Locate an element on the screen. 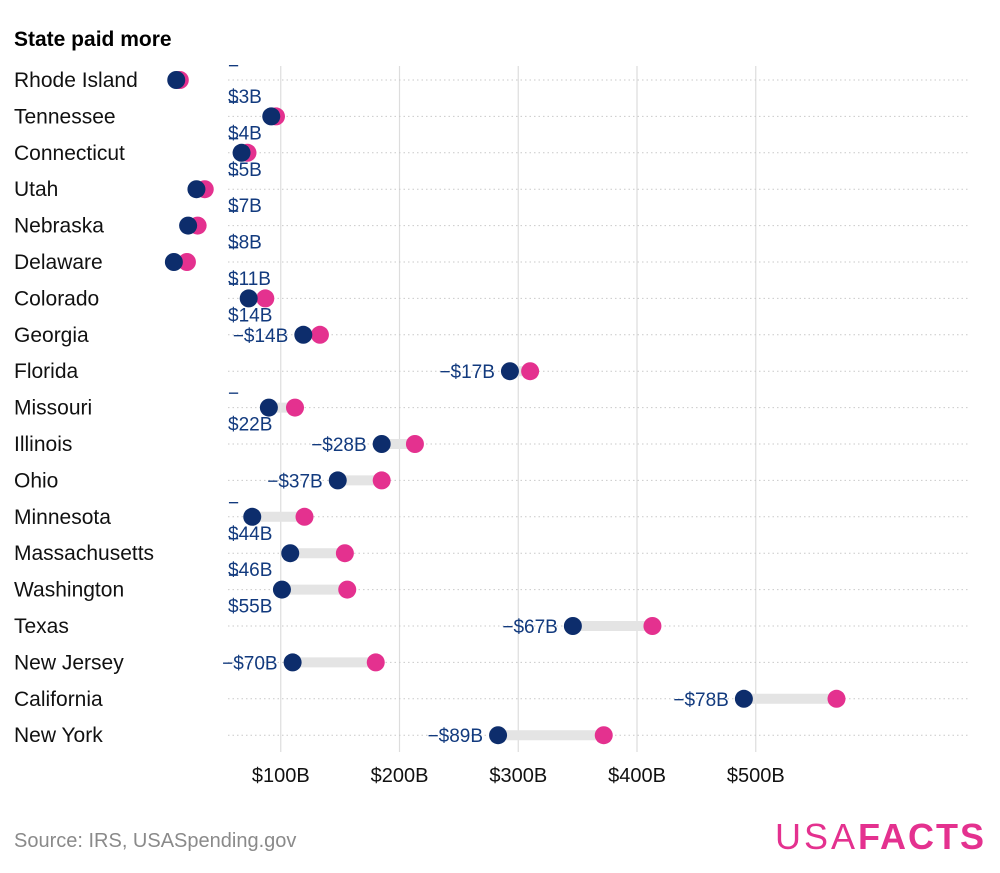 This screenshot has height=873, width=1000. data-row: Colorado − $14B is located at coordinates (491, 300).